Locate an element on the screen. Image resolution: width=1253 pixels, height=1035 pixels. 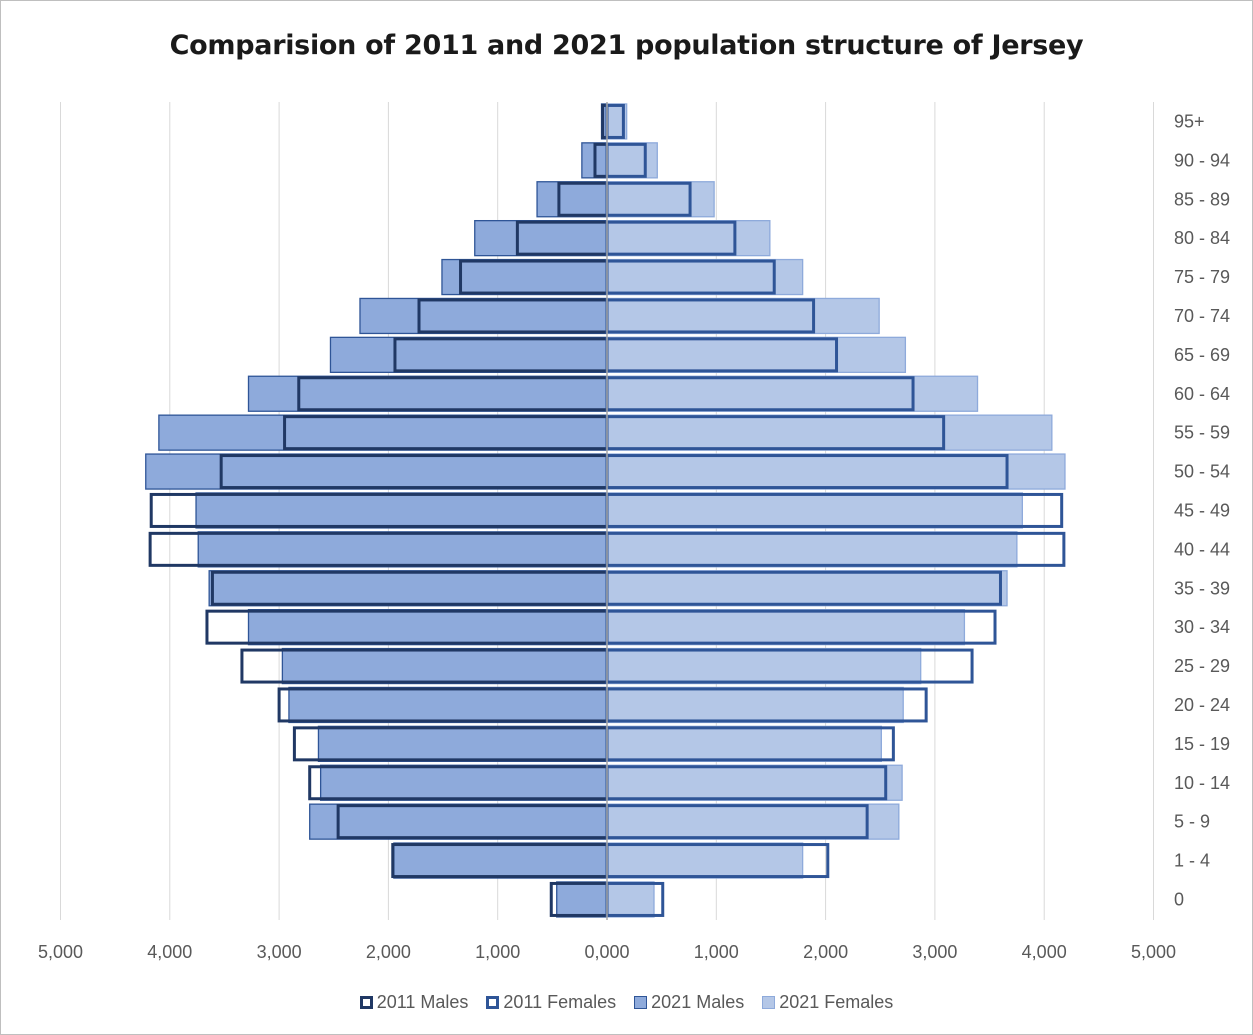
x-tick-label: 0,000 is located at coordinates (606, 952).